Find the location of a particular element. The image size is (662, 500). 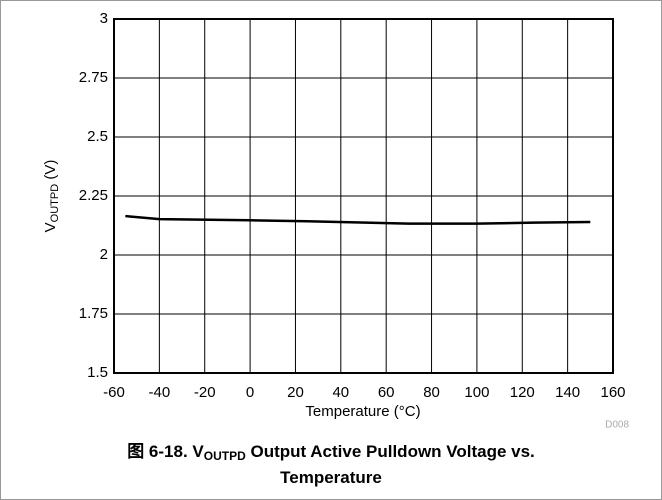

y-label-main: V is located at coordinates (50, 227).